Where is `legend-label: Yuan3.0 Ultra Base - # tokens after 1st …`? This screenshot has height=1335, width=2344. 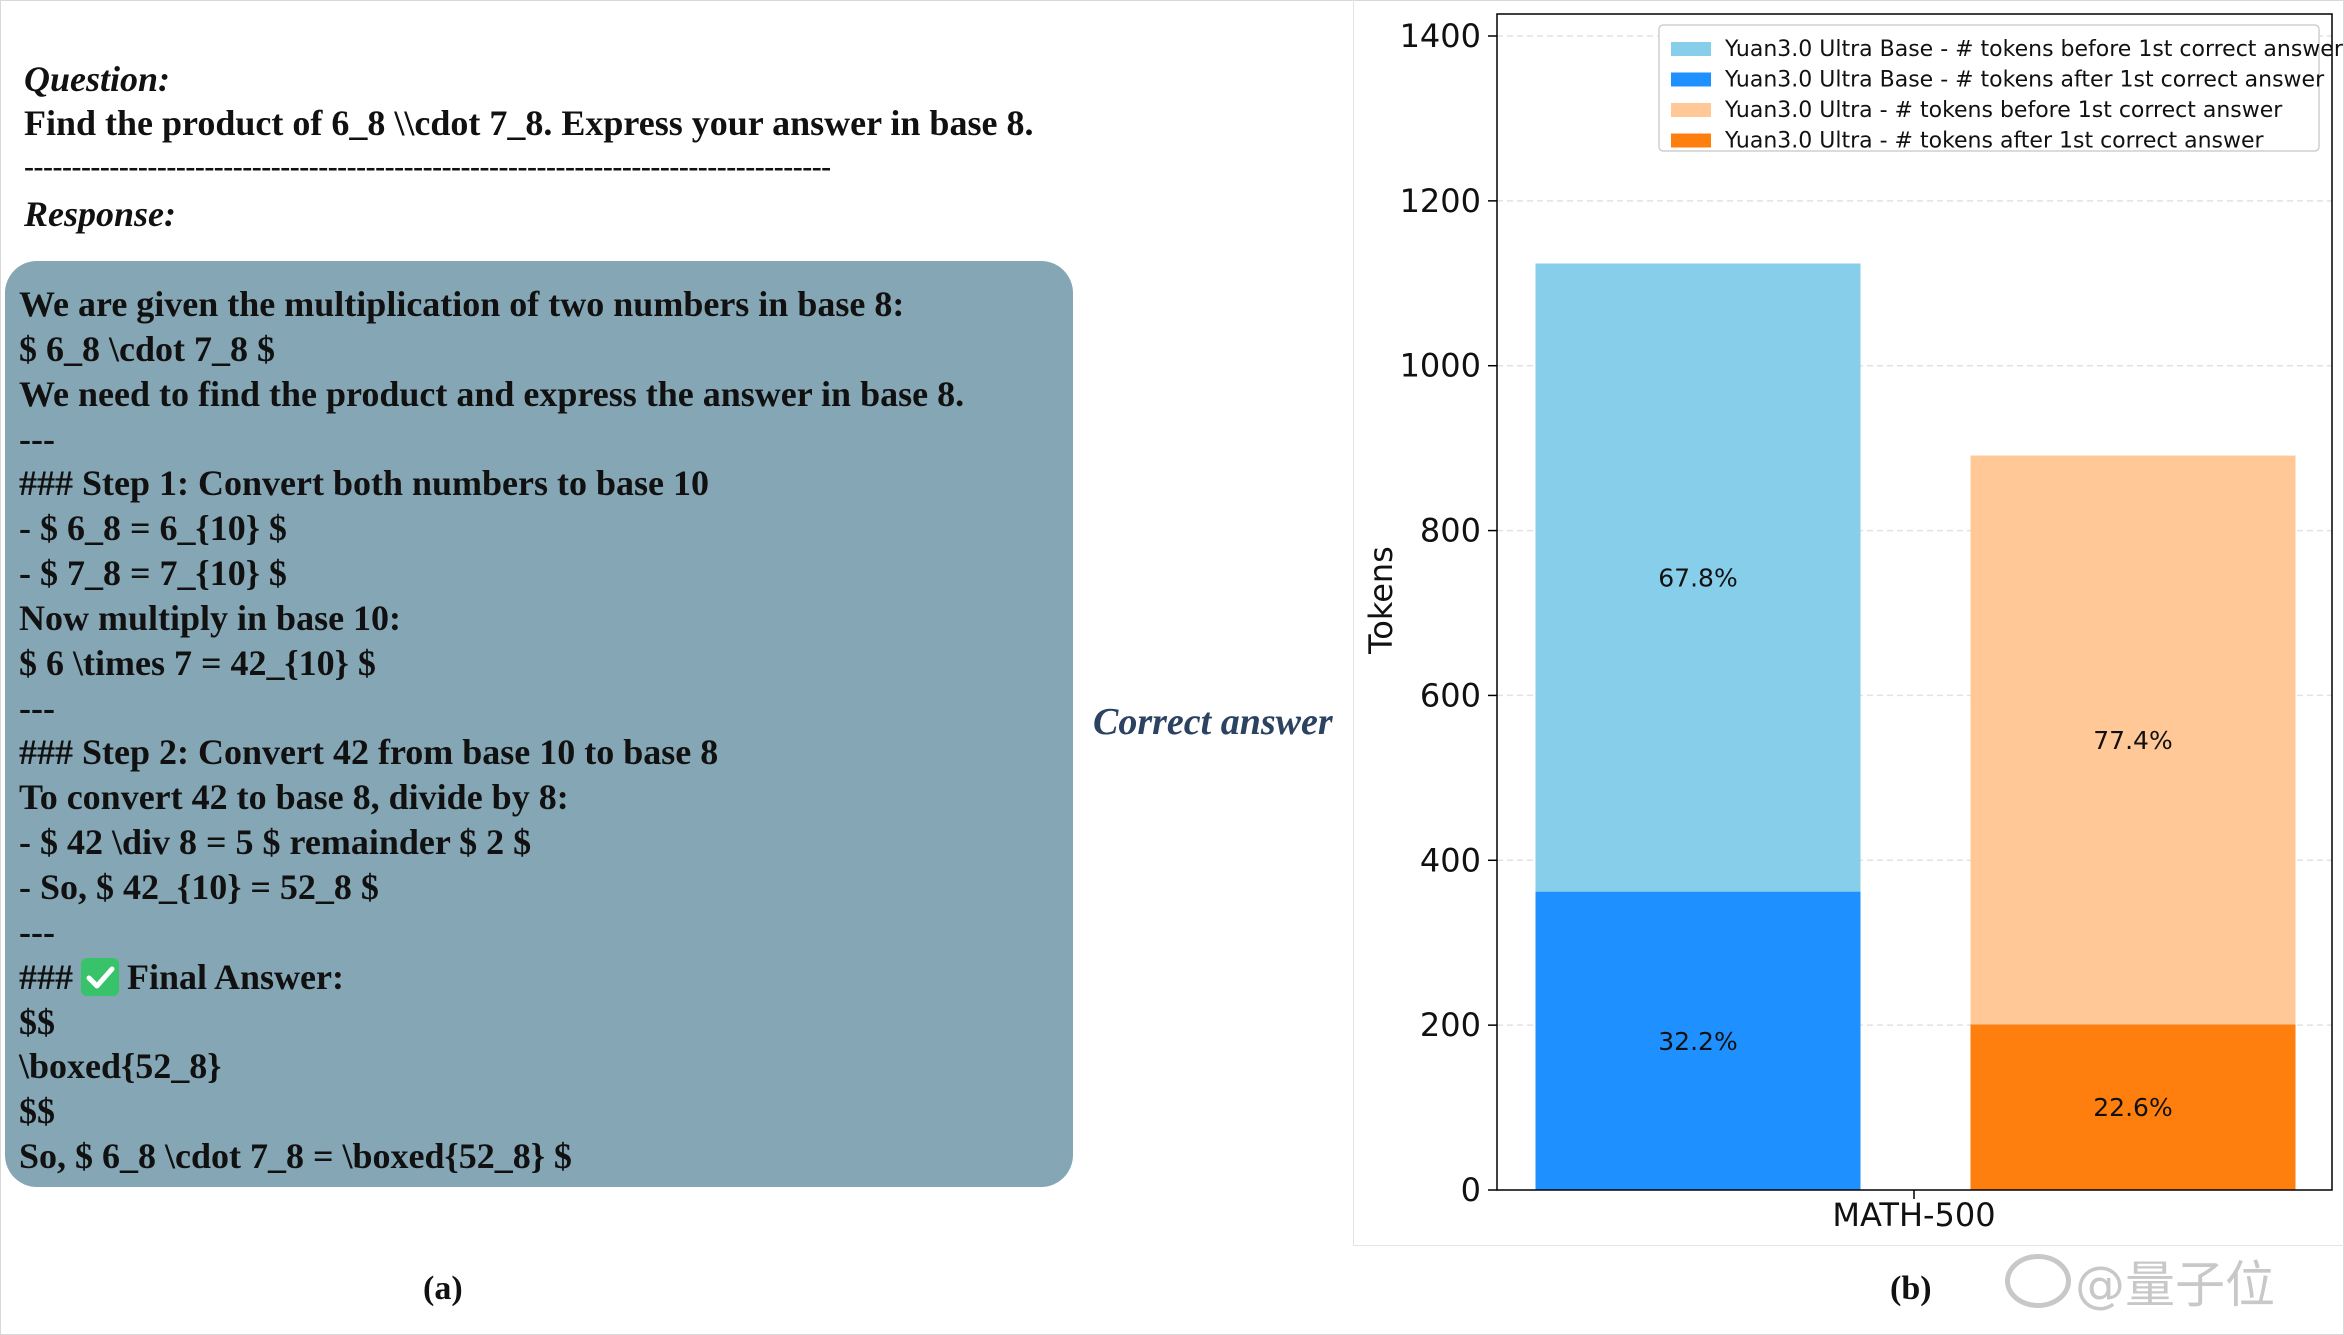 legend-label: Yuan3.0 Ultra Base - # tokens after 1st … is located at coordinates (2024, 80).